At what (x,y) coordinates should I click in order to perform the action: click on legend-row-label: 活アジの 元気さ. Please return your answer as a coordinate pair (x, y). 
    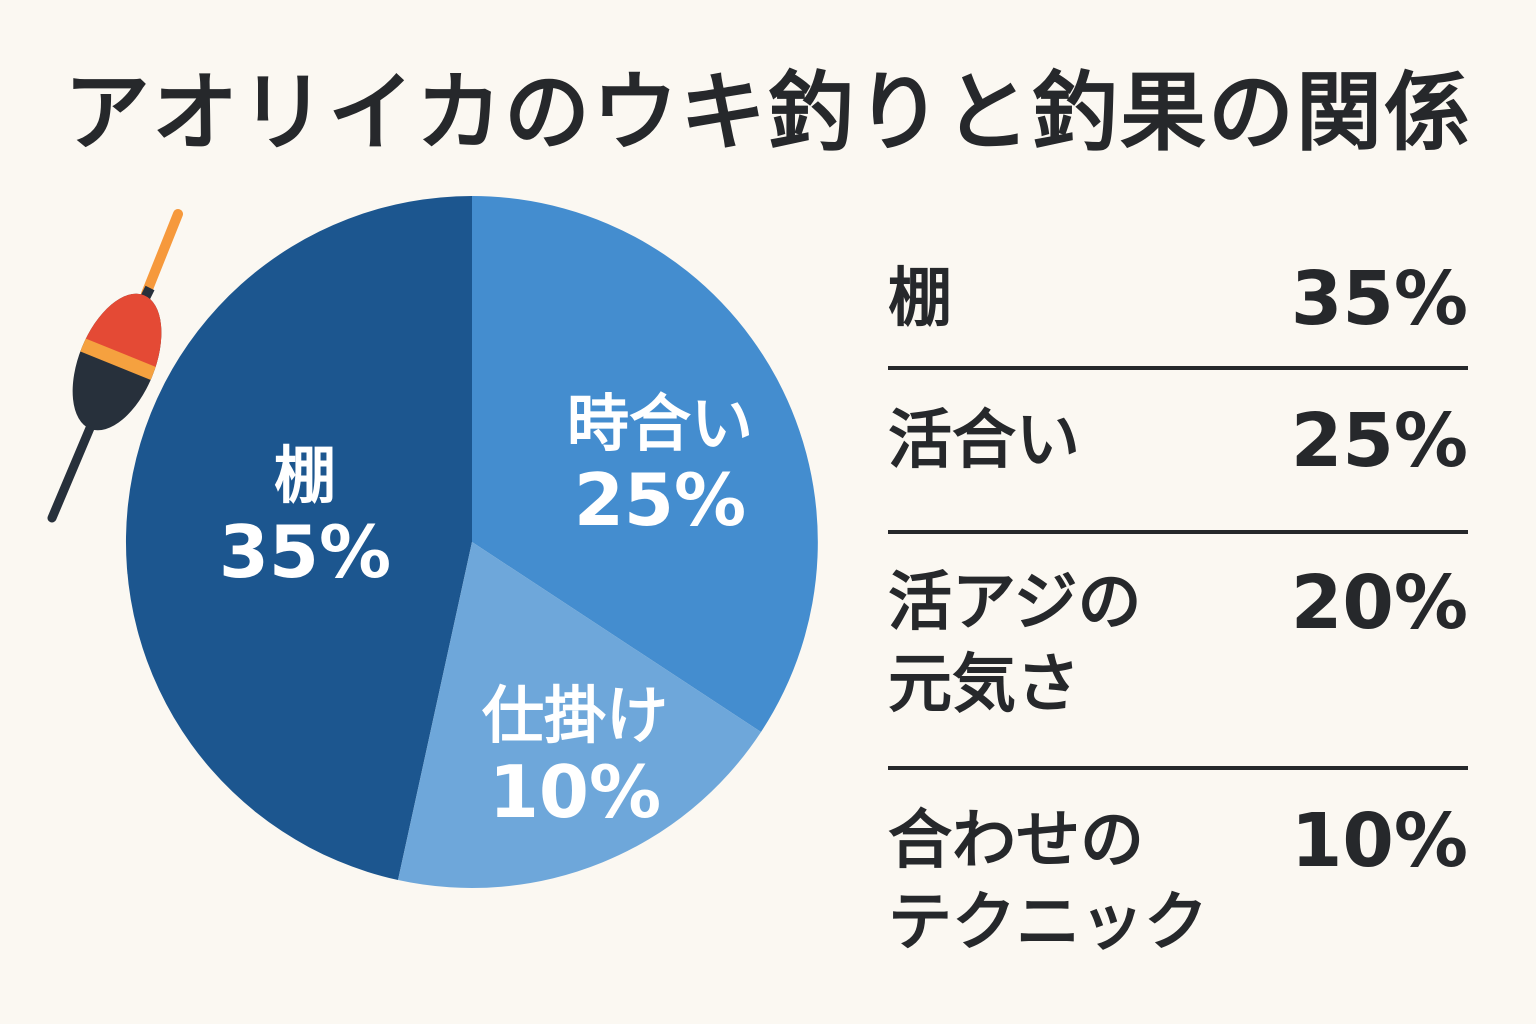
    Looking at the image, I should click on (1015, 644).